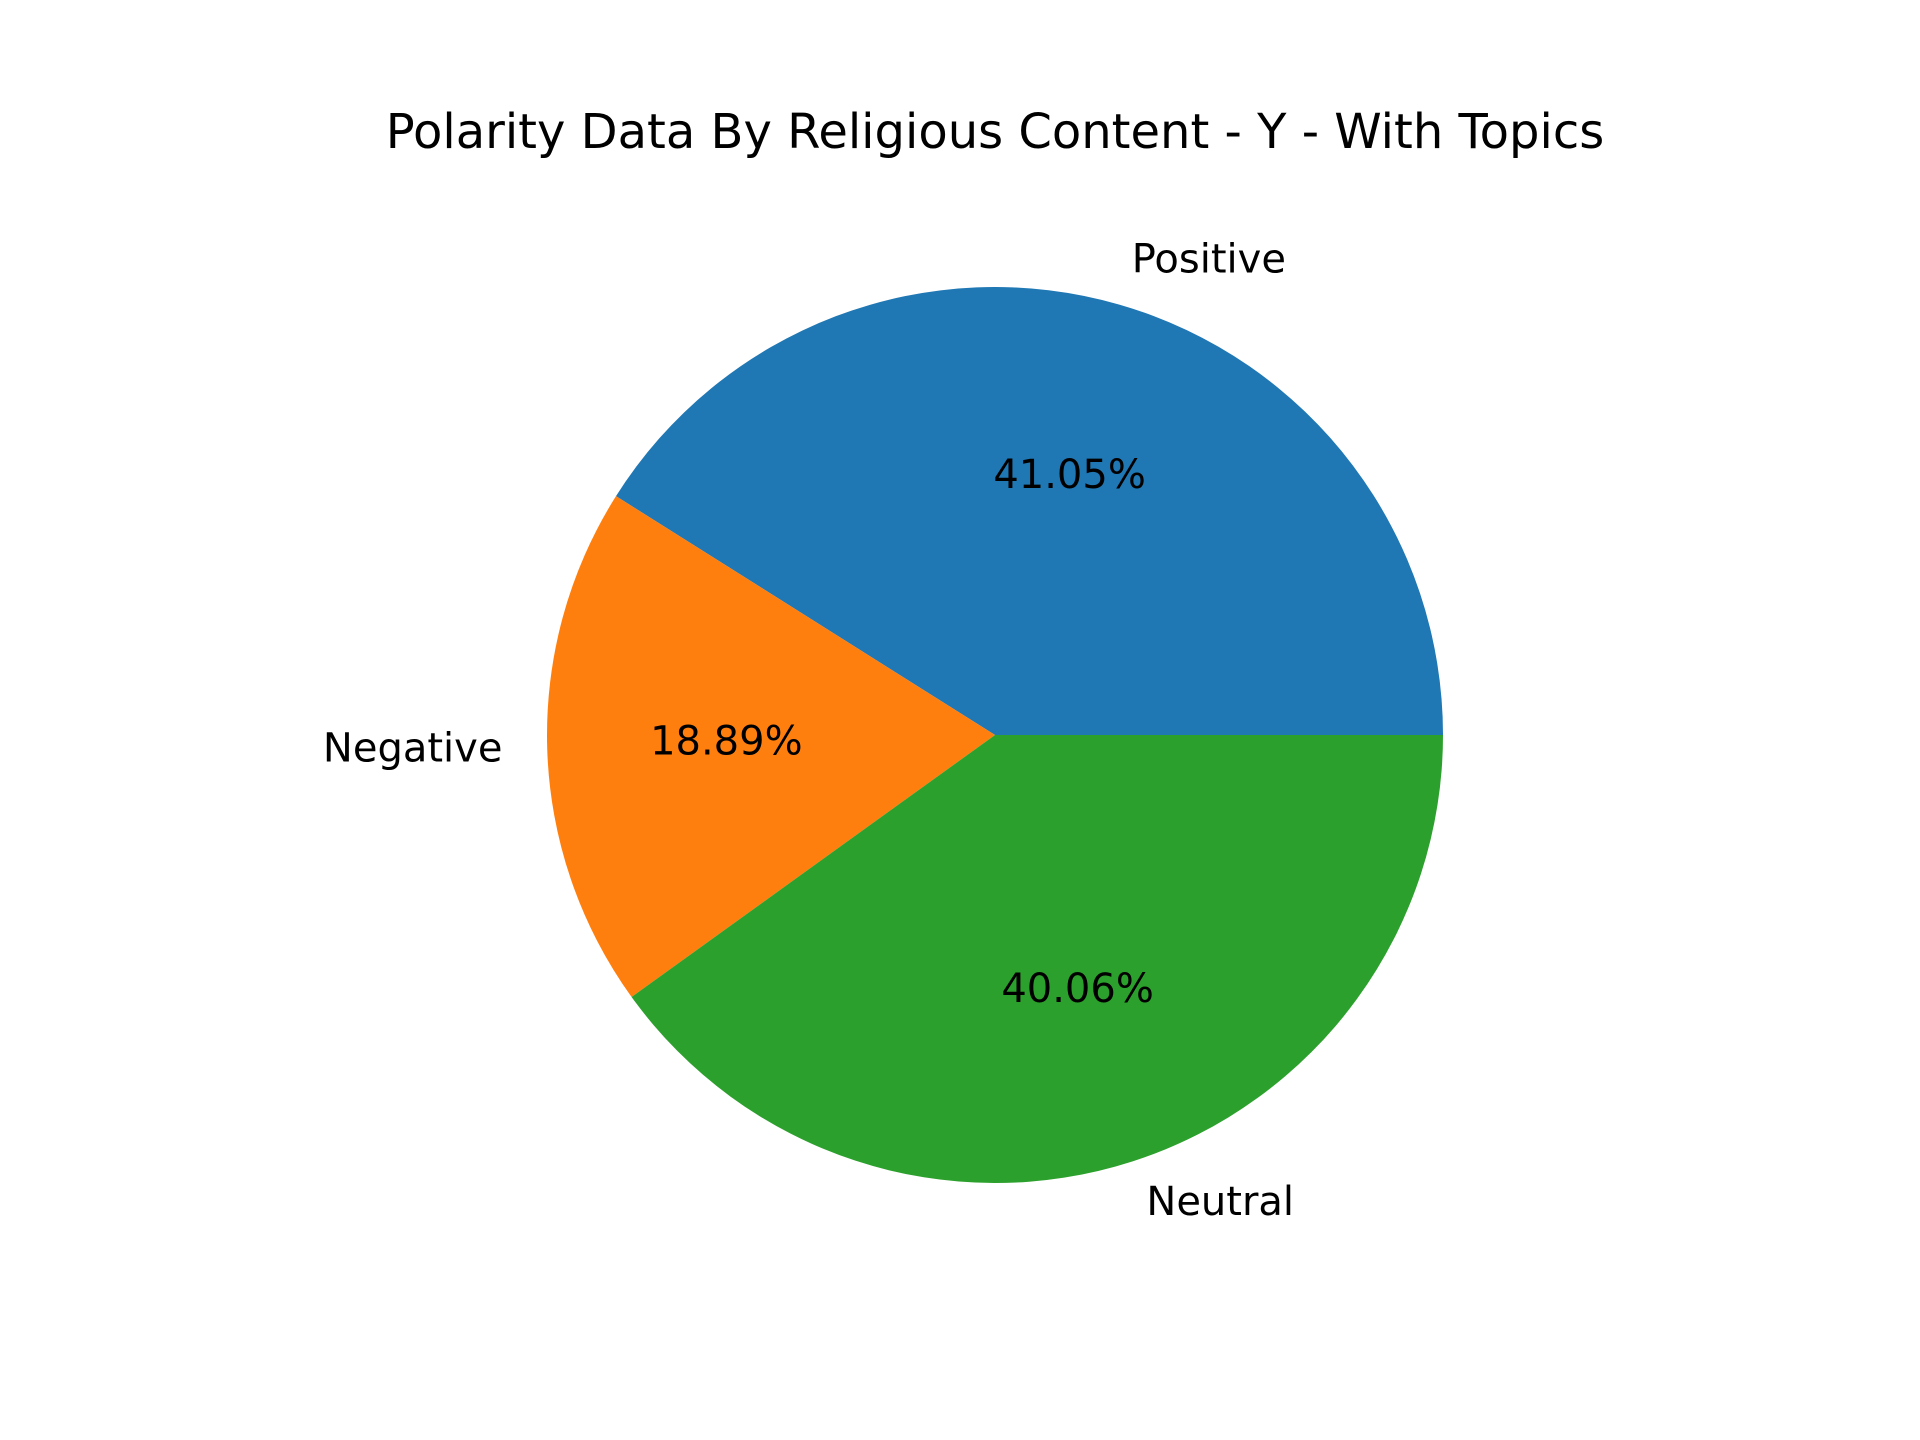 The width and height of the screenshot is (1920, 1440). I want to click on slice-label-positive: Positive, so click(1209, 260).